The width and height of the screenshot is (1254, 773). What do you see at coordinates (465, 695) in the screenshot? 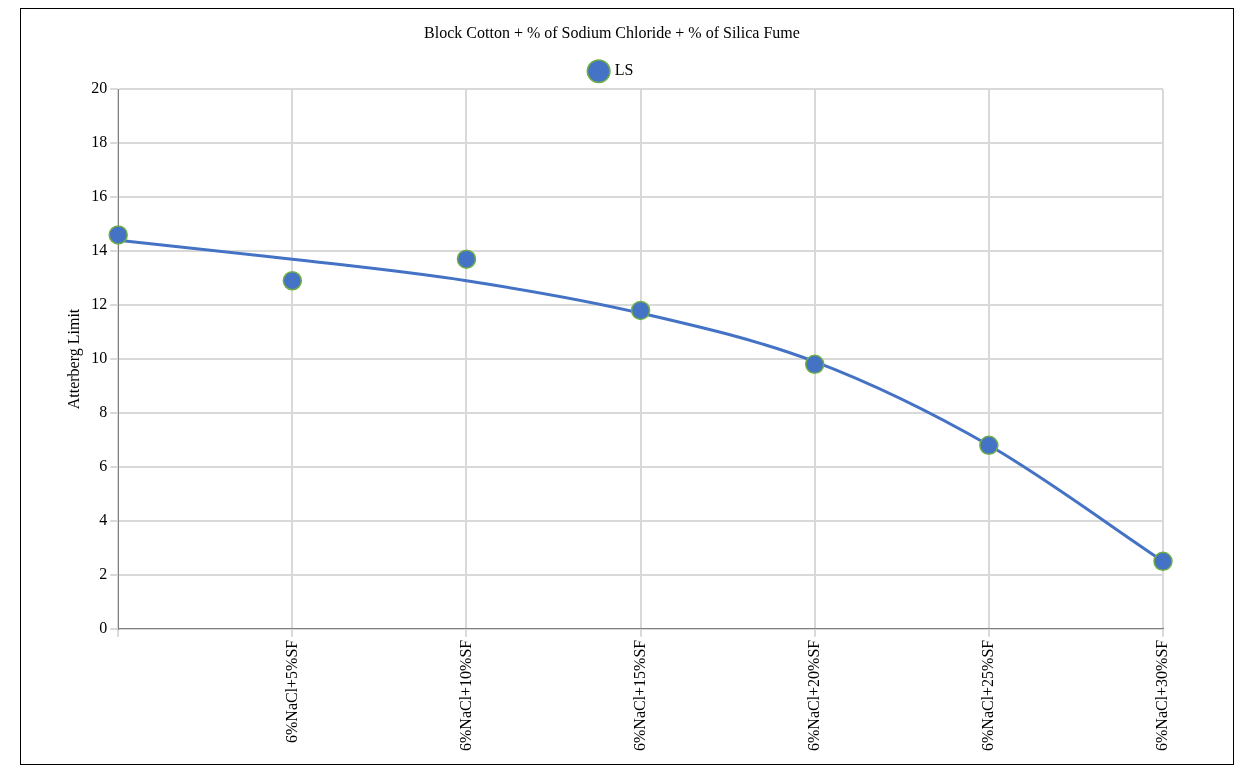
I see `x-tick-label: 6%NaCl+10%SF` at bounding box center [465, 695].